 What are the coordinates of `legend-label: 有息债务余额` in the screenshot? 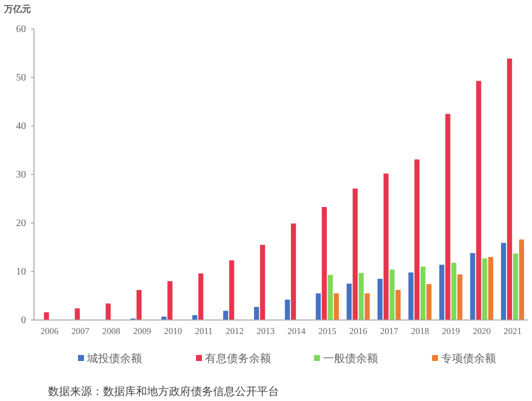 It's located at (238, 358).